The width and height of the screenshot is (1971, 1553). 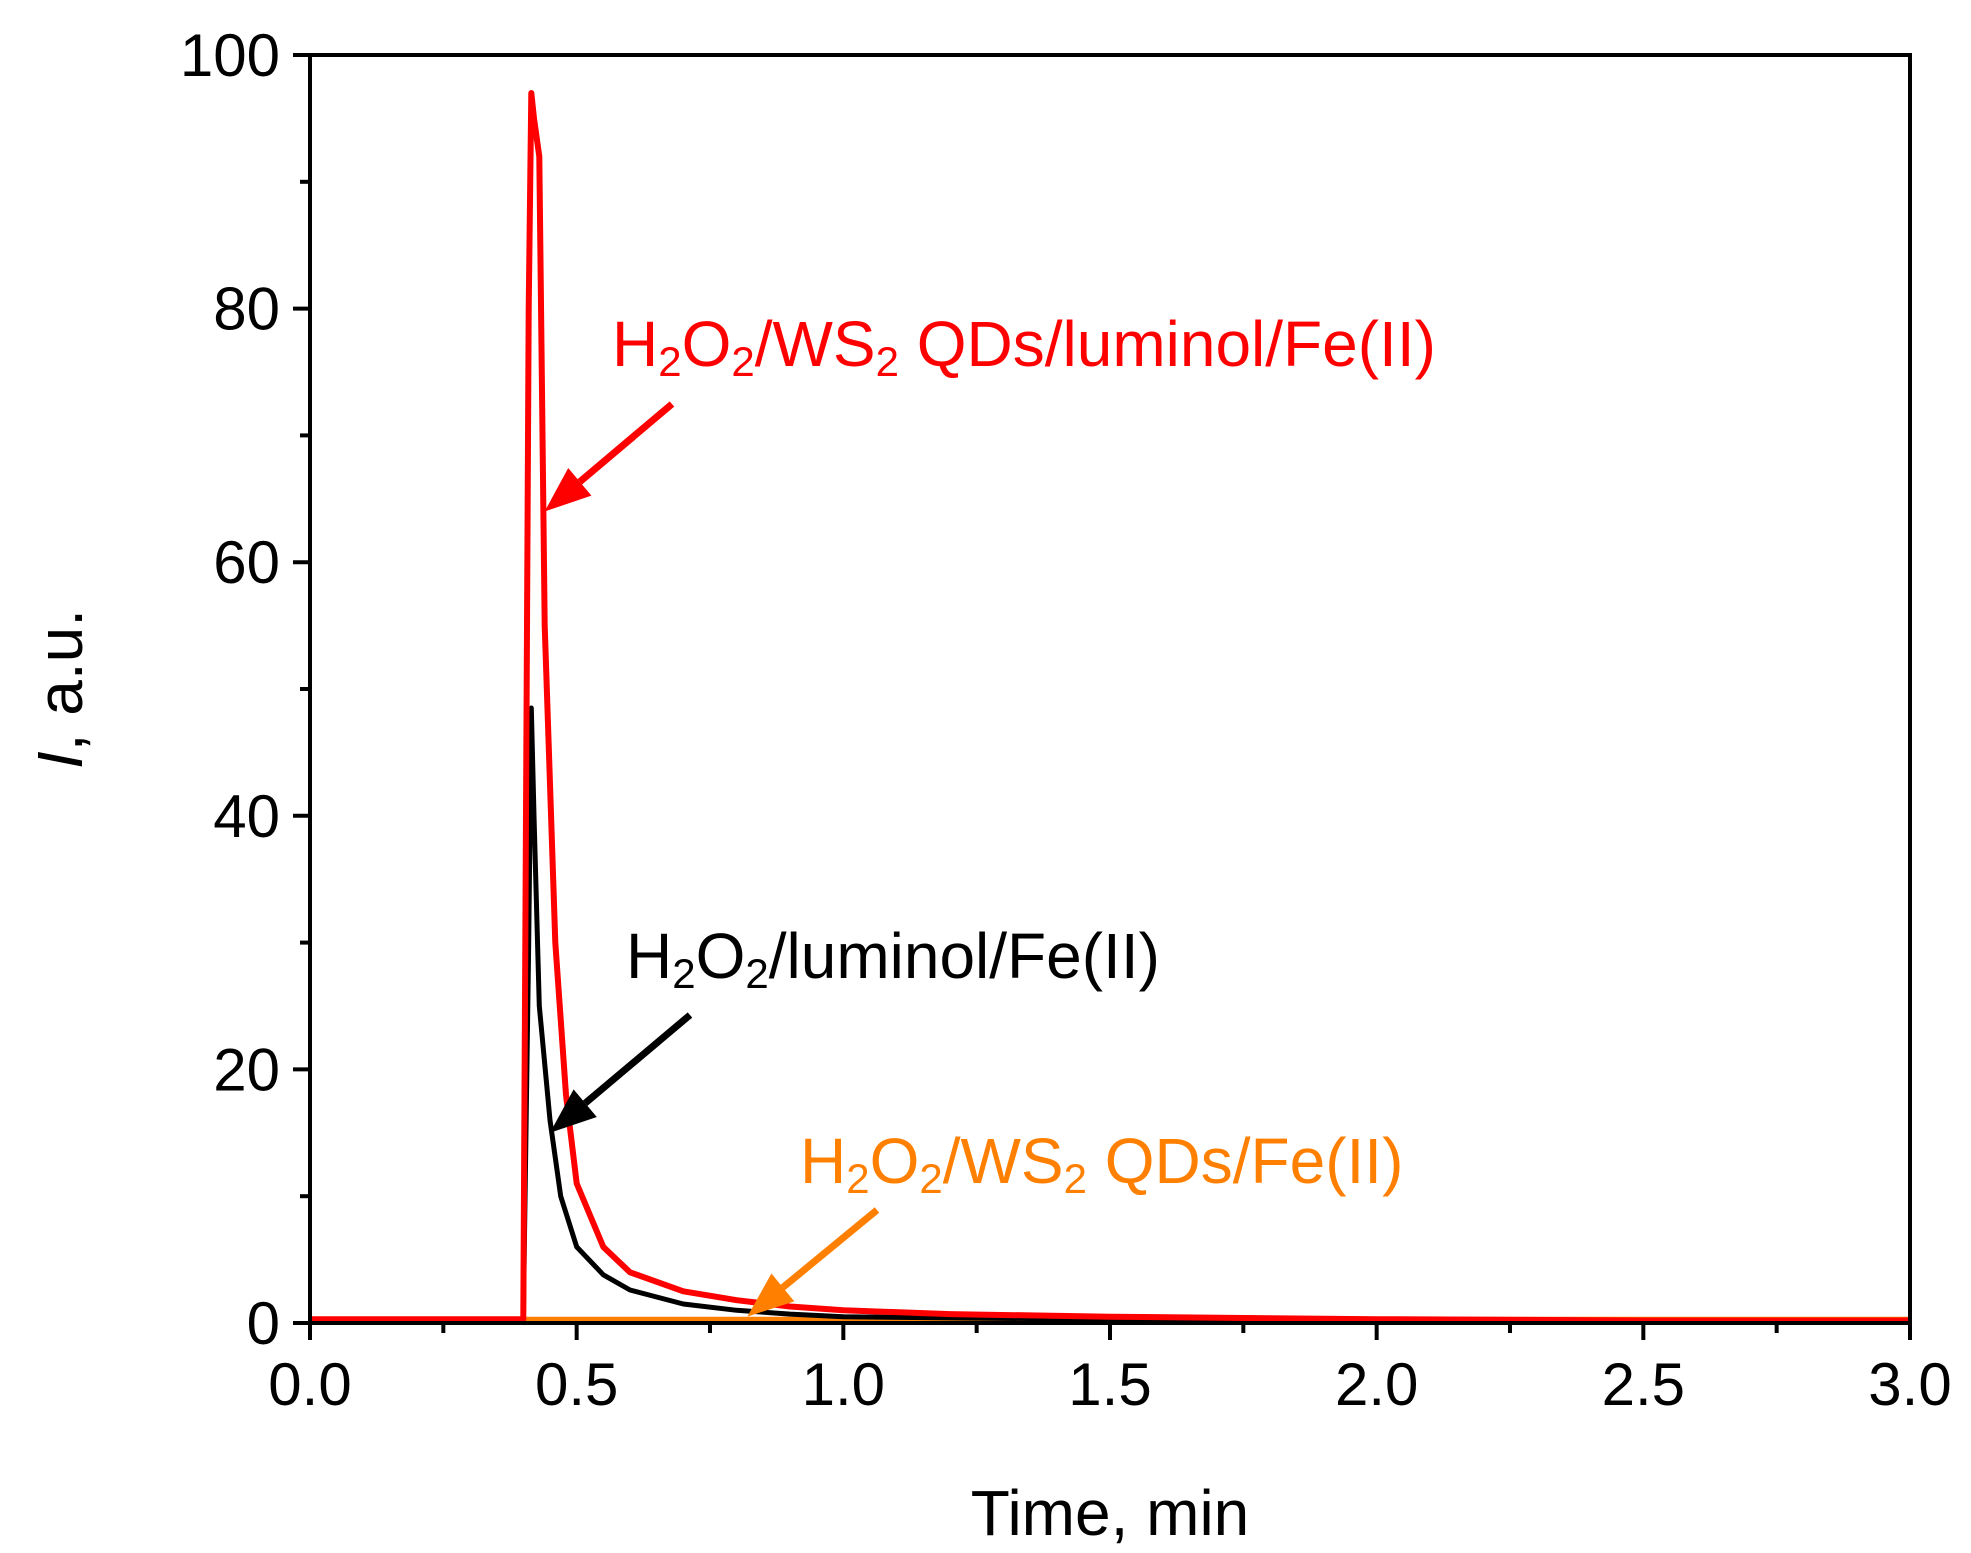 I want to click on y-axis-label-rest: , a.u., so click(x=60, y=680).